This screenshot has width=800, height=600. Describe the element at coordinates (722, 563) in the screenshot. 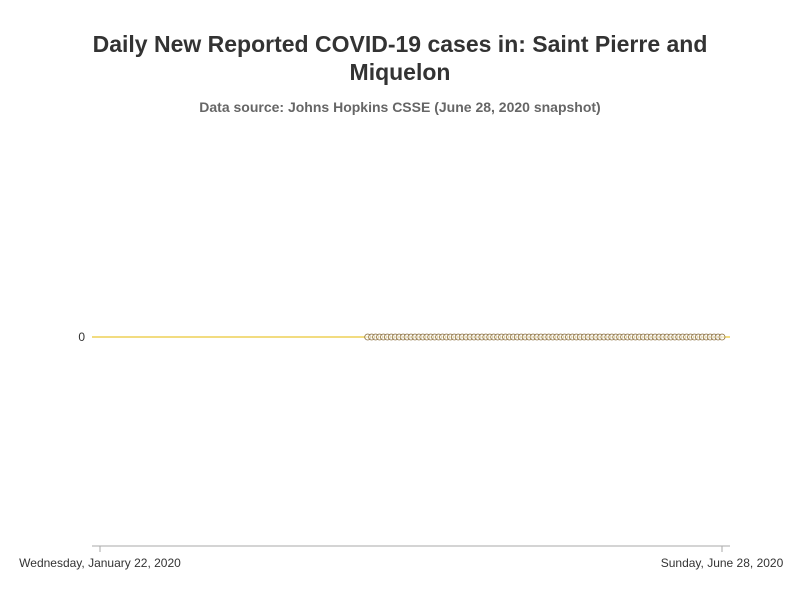

I see `x-tick-label-end: Sunday, June 28, 2020` at that location.